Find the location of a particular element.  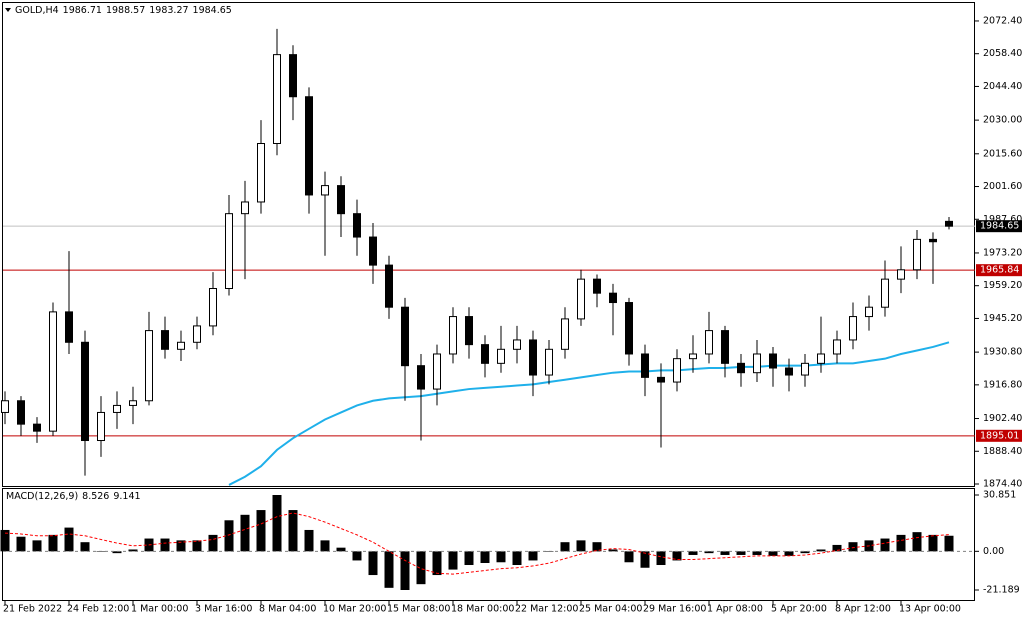

price-label: 1965.84 is located at coordinates (999, 270).